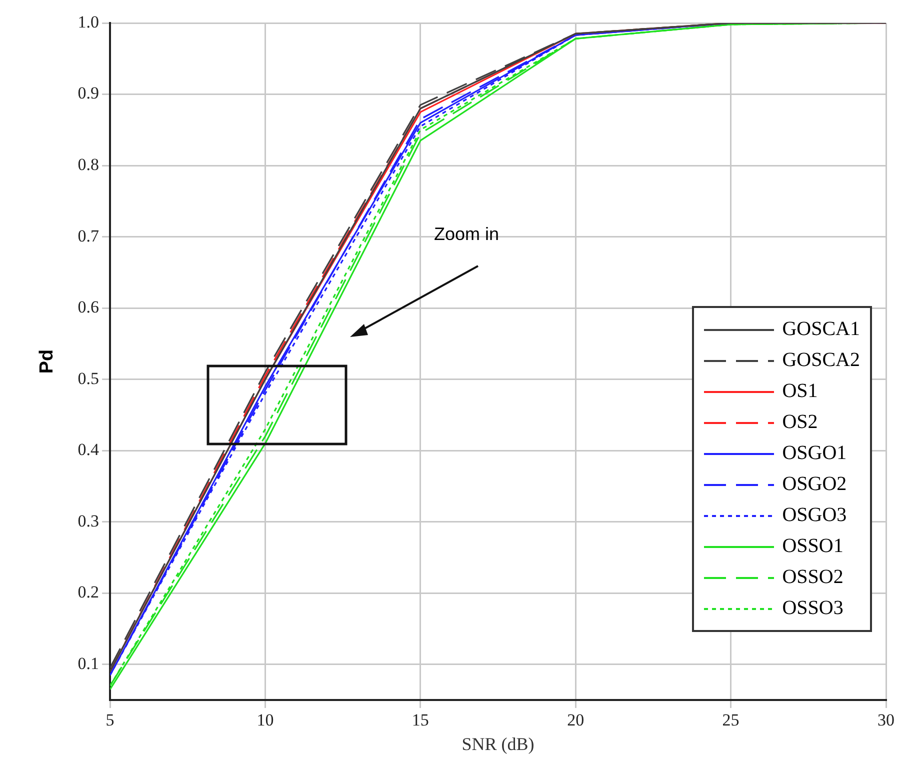  Describe the element at coordinates (89, 663) in the screenshot. I see `y-tick-label: 0.1` at that location.